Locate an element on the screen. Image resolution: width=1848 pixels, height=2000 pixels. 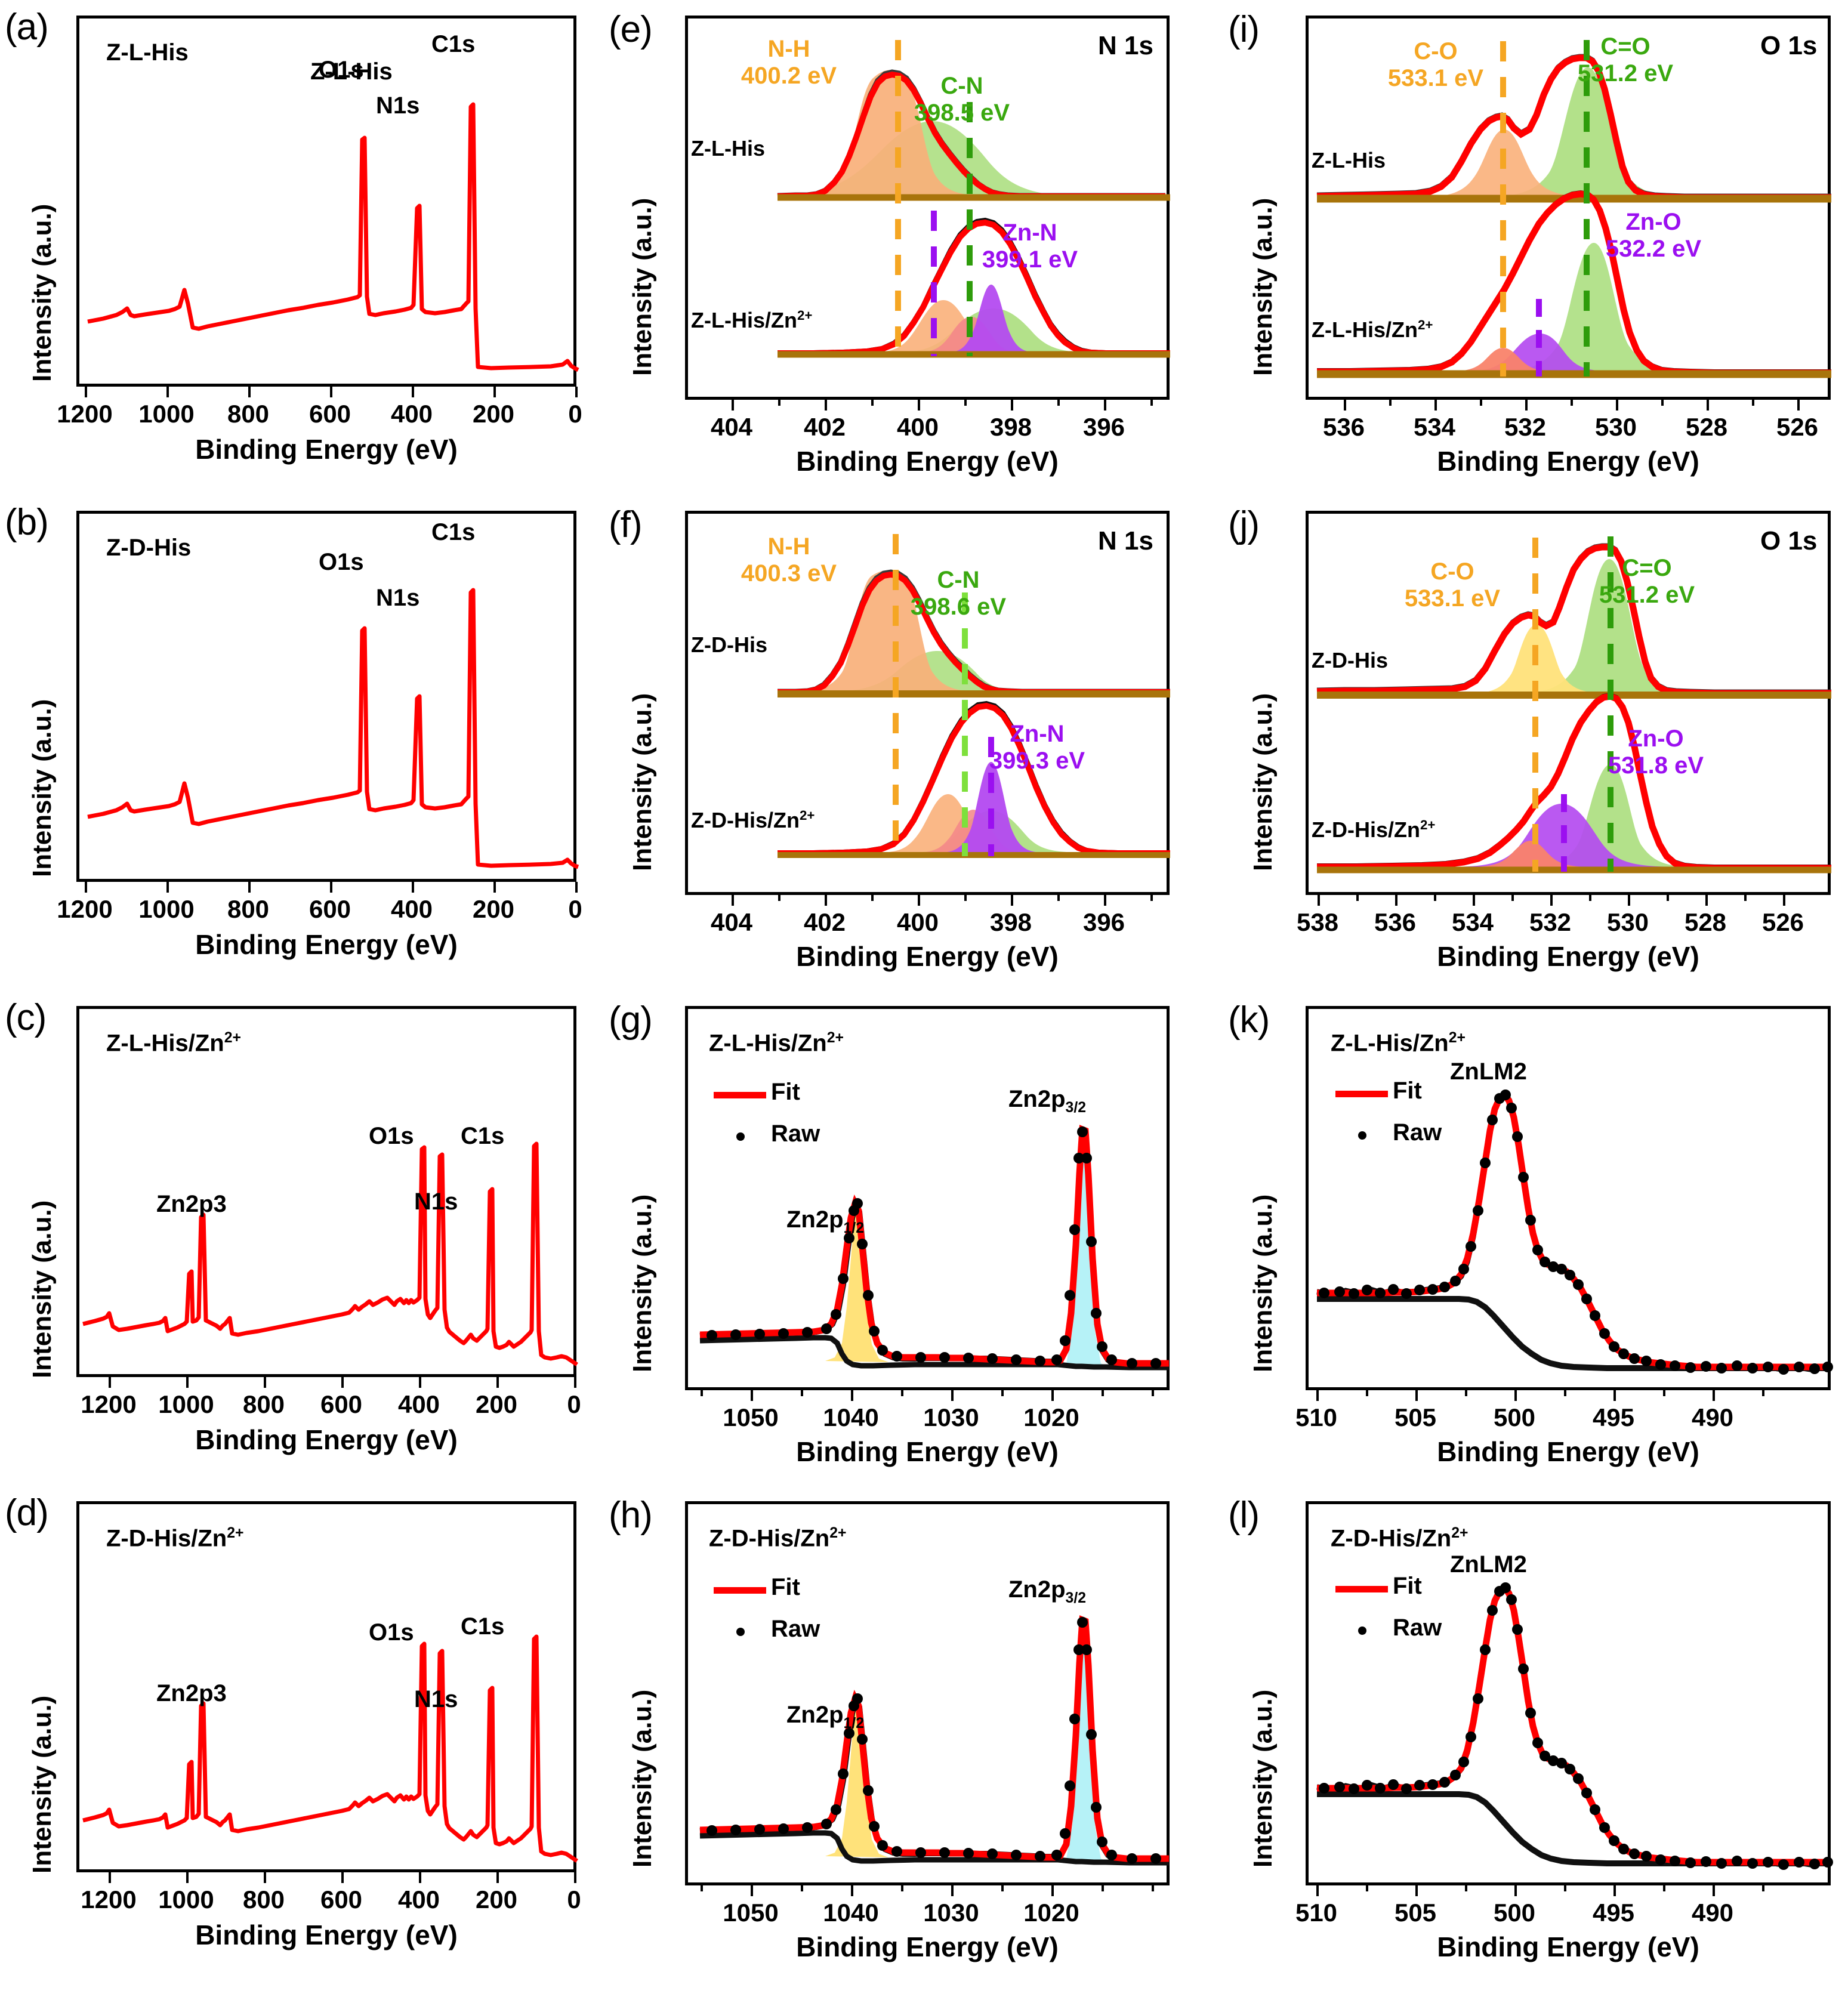
panel-j-xtick-5: 528 is located at coordinates (1706, 922).